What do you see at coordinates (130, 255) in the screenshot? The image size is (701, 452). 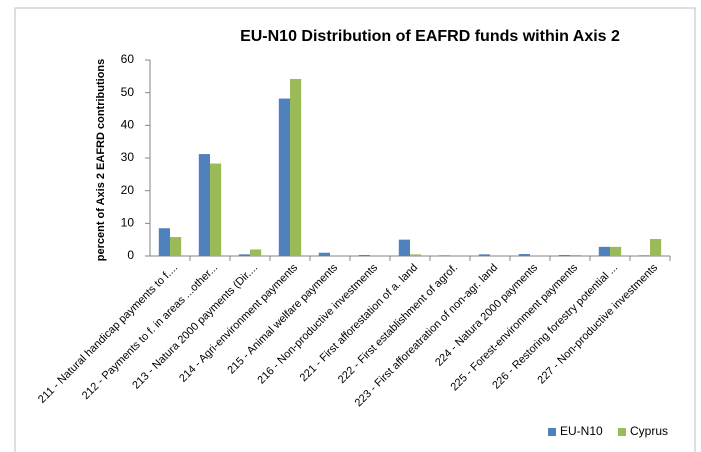 I see `y-tick-label: 0` at bounding box center [130, 255].